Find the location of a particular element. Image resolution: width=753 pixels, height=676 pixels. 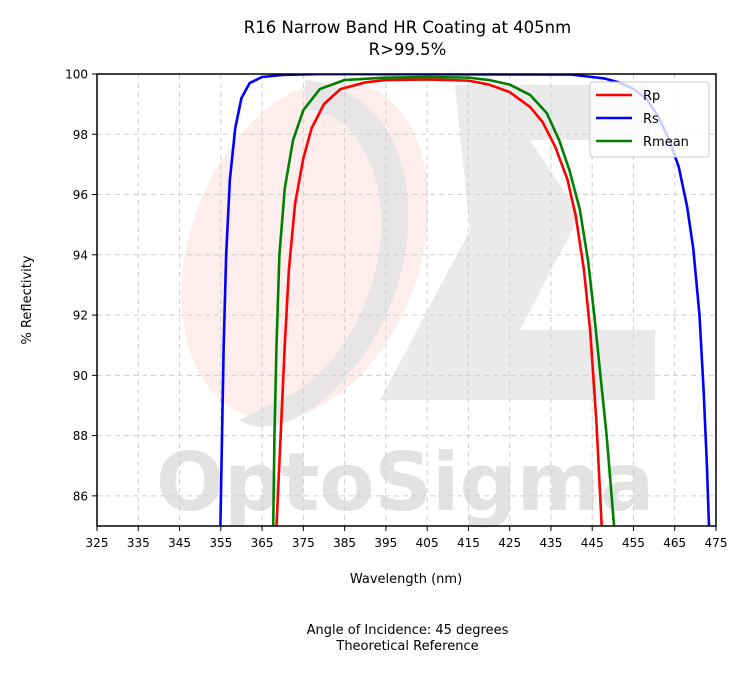

footer-theoretical-reference: Theoretical Reference is located at coordinates (407, 646).